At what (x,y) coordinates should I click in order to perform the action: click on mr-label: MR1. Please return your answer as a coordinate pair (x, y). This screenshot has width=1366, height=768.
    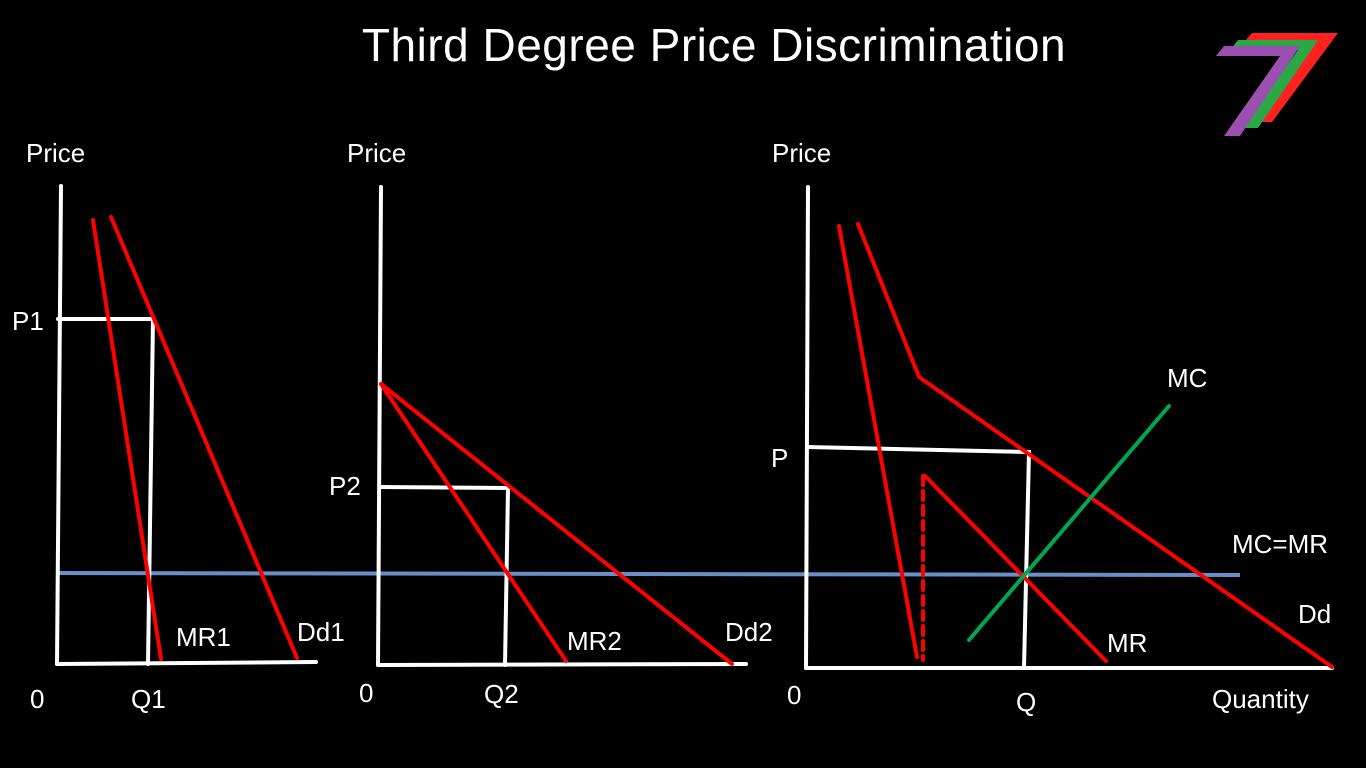
    Looking at the image, I should click on (203, 637).